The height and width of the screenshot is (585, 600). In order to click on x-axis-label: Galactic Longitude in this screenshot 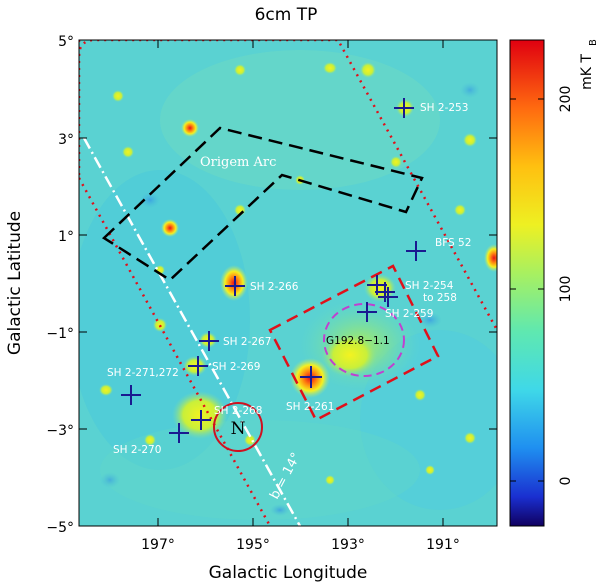, I will do `click(288, 573)`.